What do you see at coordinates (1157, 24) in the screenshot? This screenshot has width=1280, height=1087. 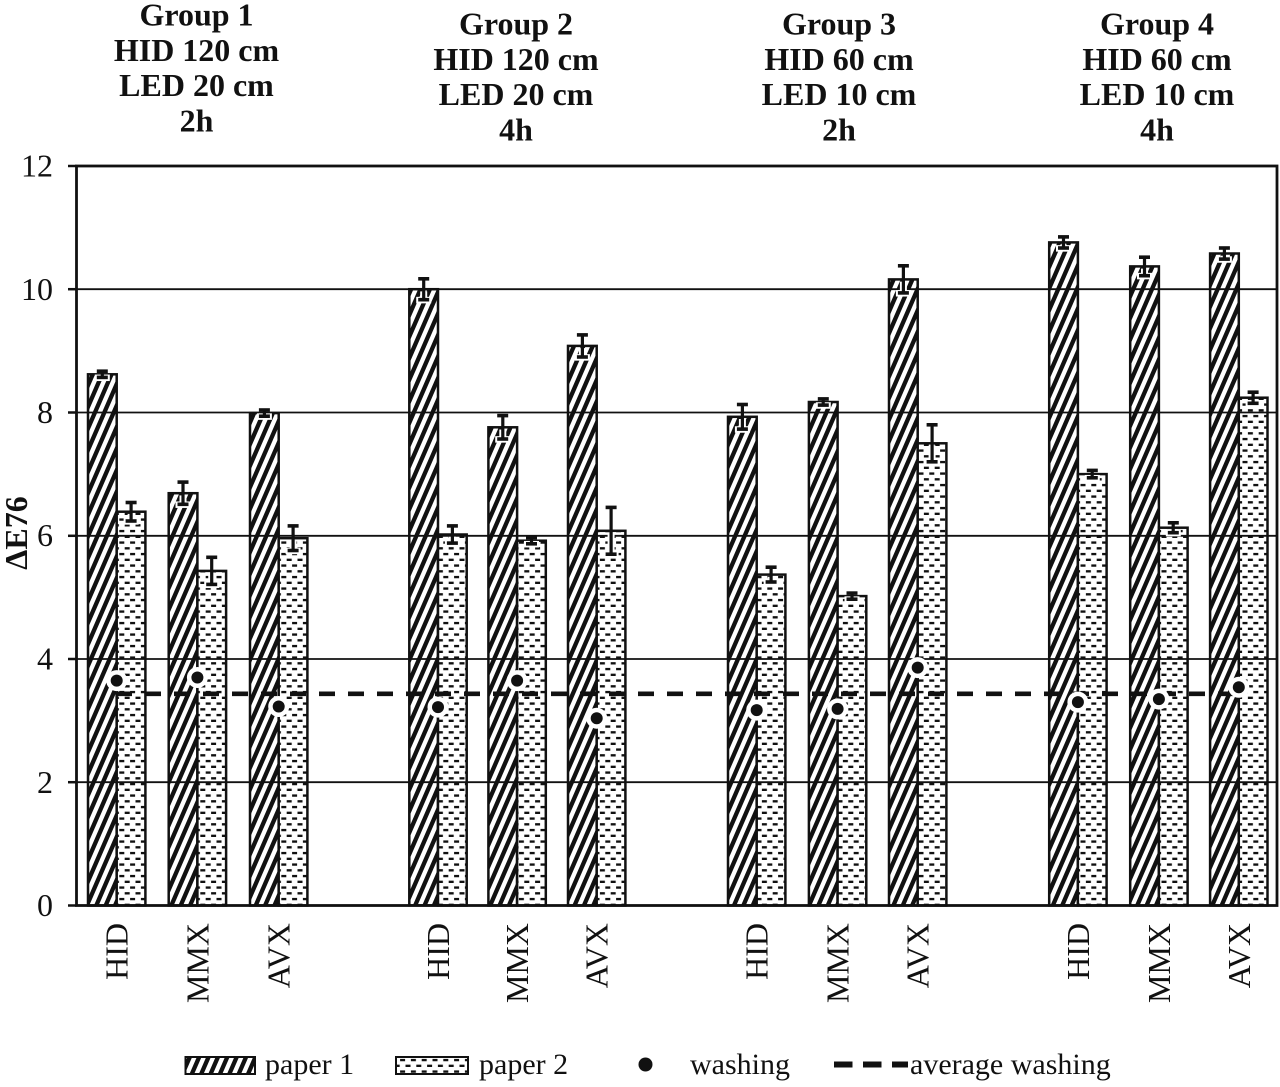 I see `svg-text: Group 4` at bounding box center [1157, 24].